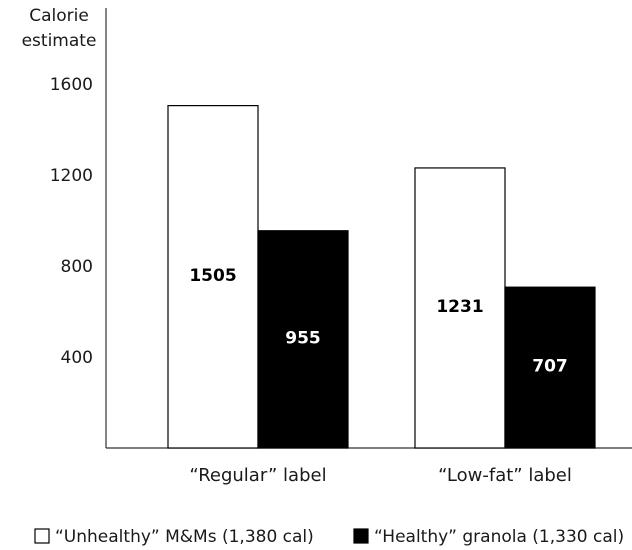 This screenshot has height=550, width=632. Describe the element at coordinates (59, 16) in the screenshot. I see `y-axis-title-line-1: Calorie` at that location.